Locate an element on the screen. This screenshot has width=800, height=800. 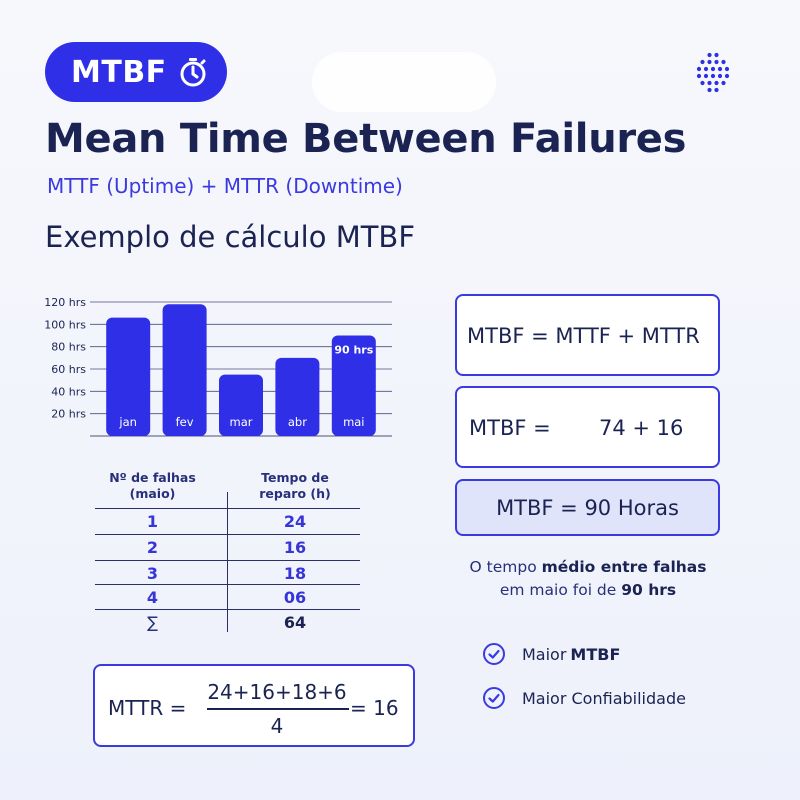
y-tick-label: 60 hrs is located at coordinates (68, 369).